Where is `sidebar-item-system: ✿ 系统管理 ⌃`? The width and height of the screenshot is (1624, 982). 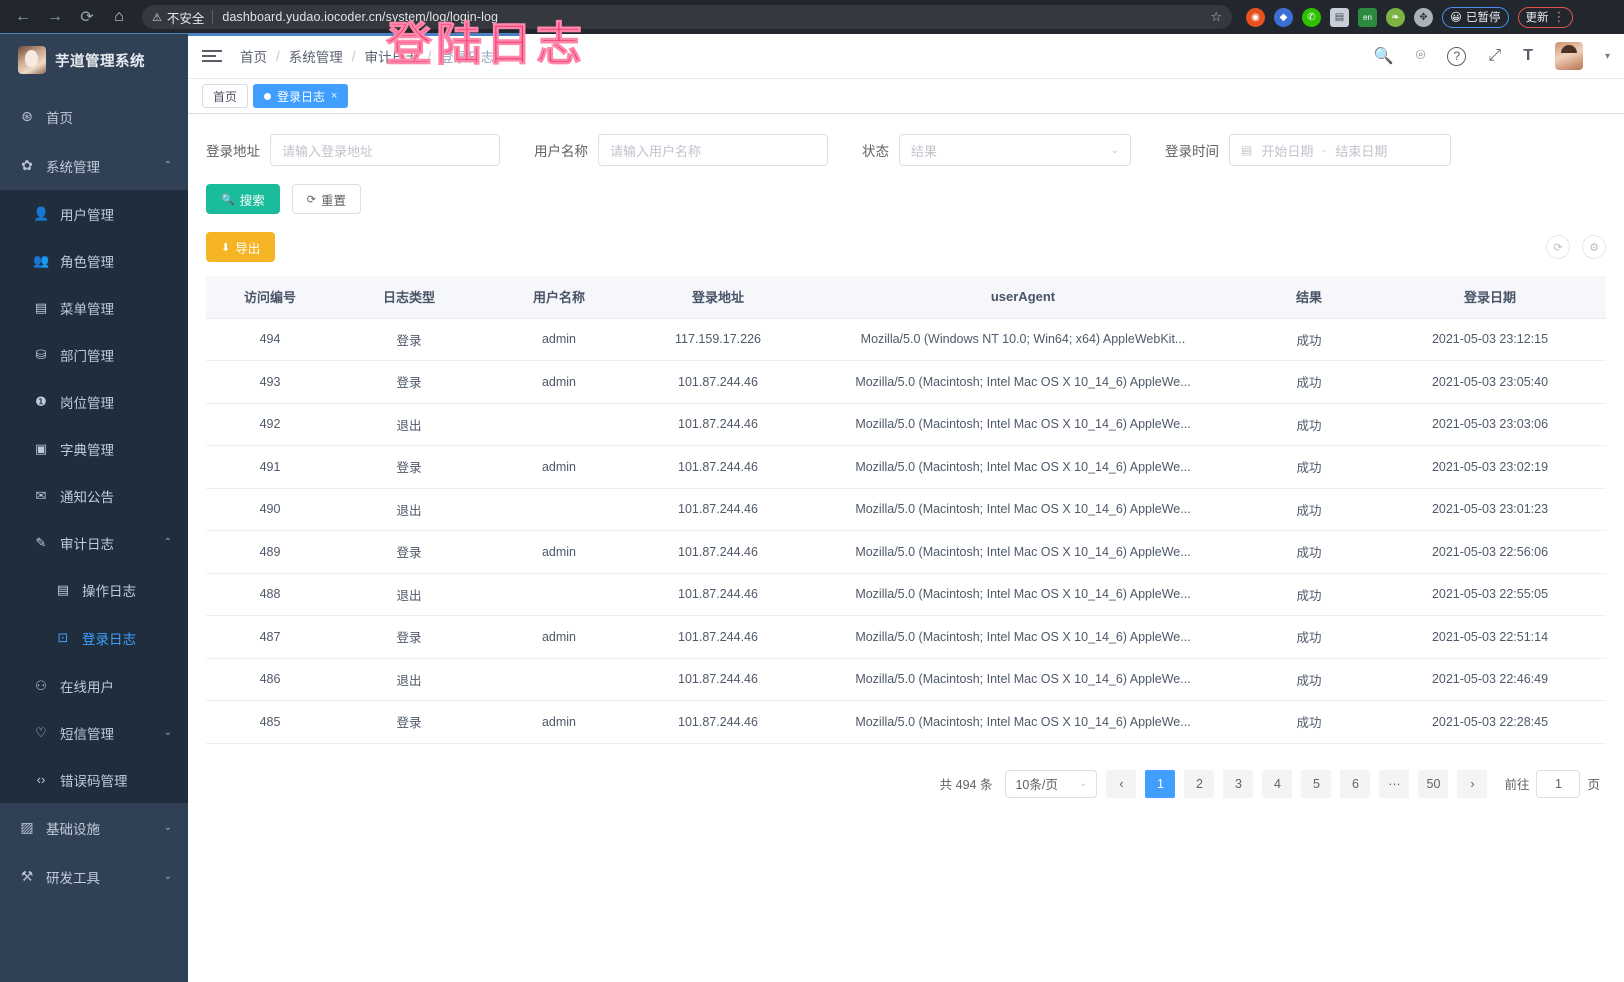
sidebar-item-system: ✿ 系统管理 ⌃ is located at coordinates (94, 165).